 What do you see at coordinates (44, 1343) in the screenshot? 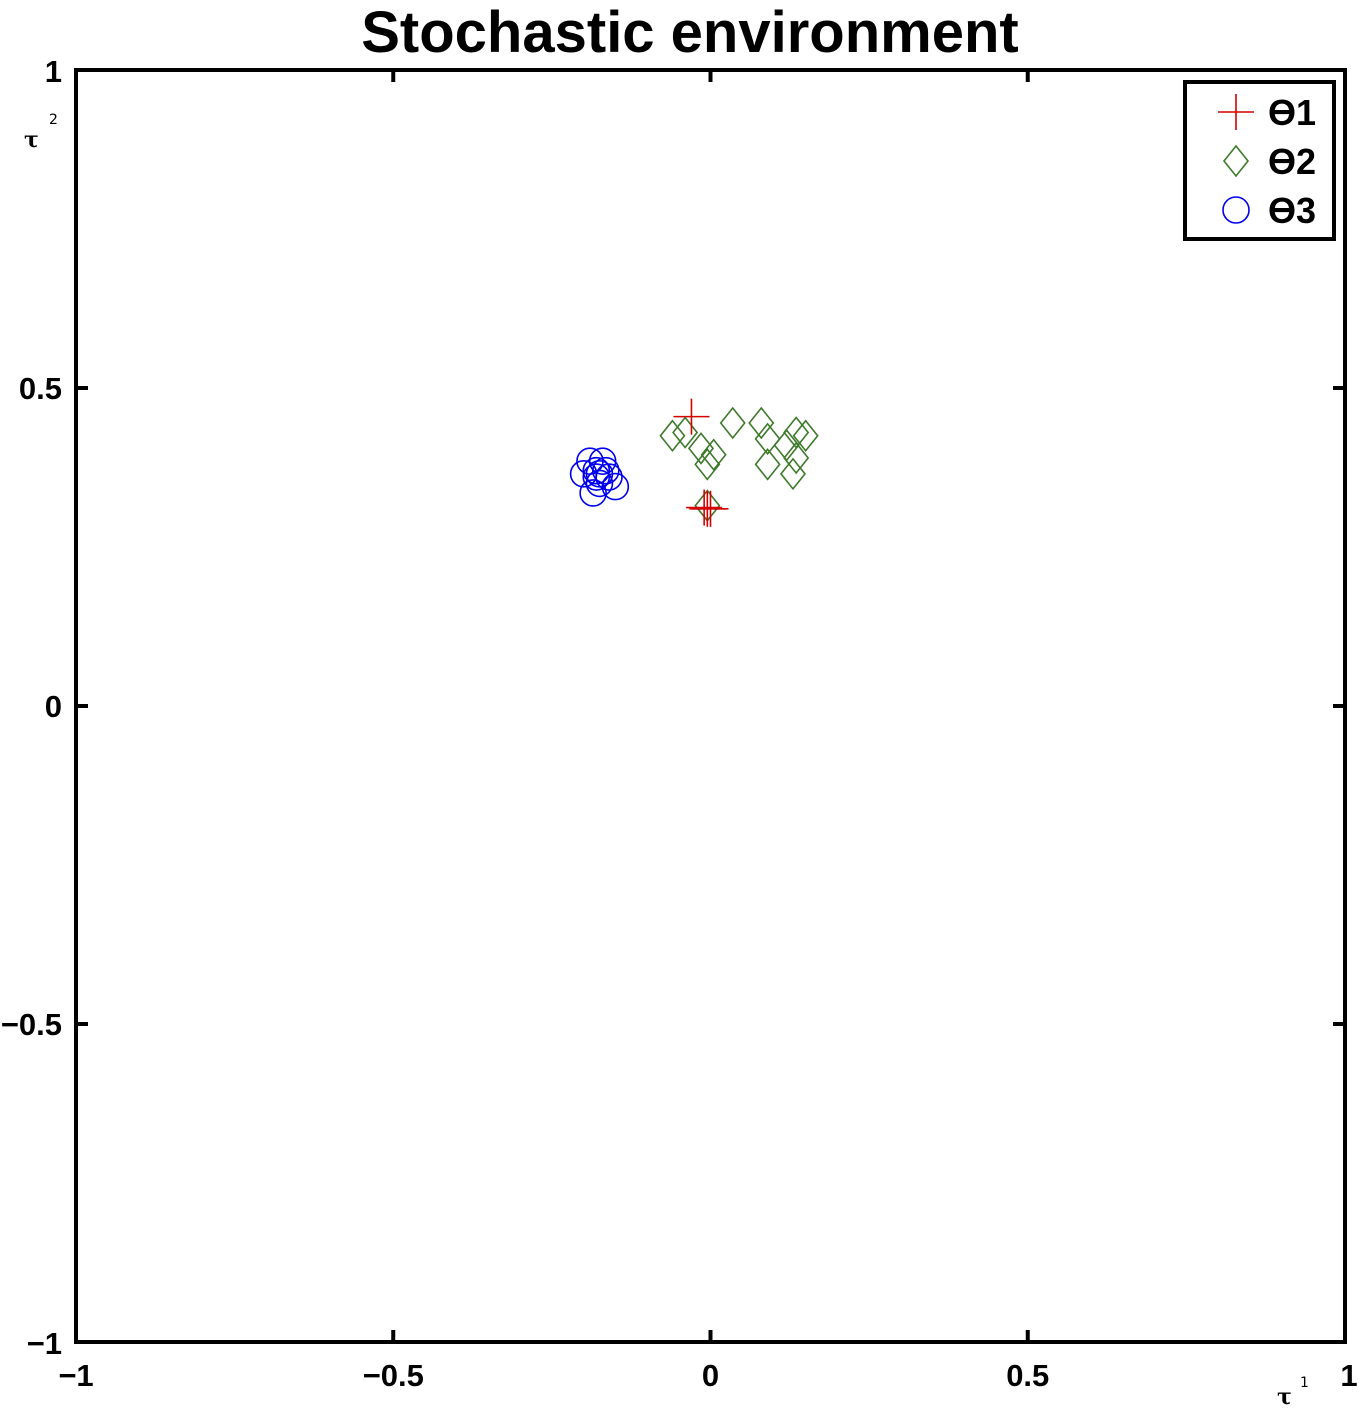
I see `y-tick-label: −1` at bounding box center [44, 1343].